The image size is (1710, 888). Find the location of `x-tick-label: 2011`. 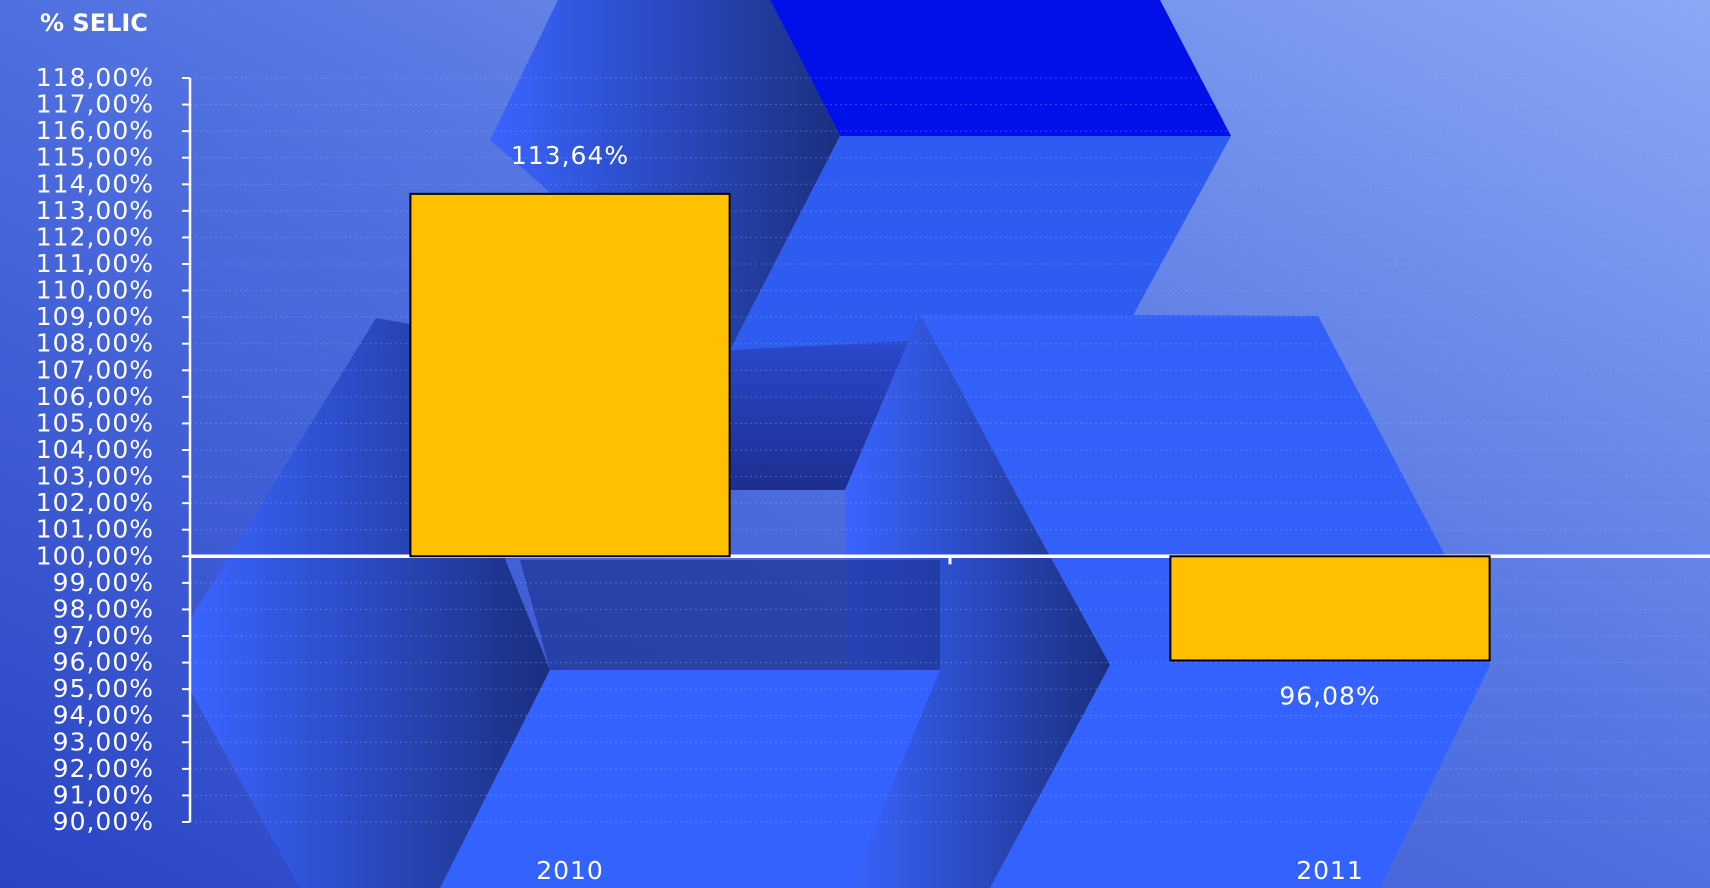

x-tick-label: 2011 is located at coordinates (1330, 870).